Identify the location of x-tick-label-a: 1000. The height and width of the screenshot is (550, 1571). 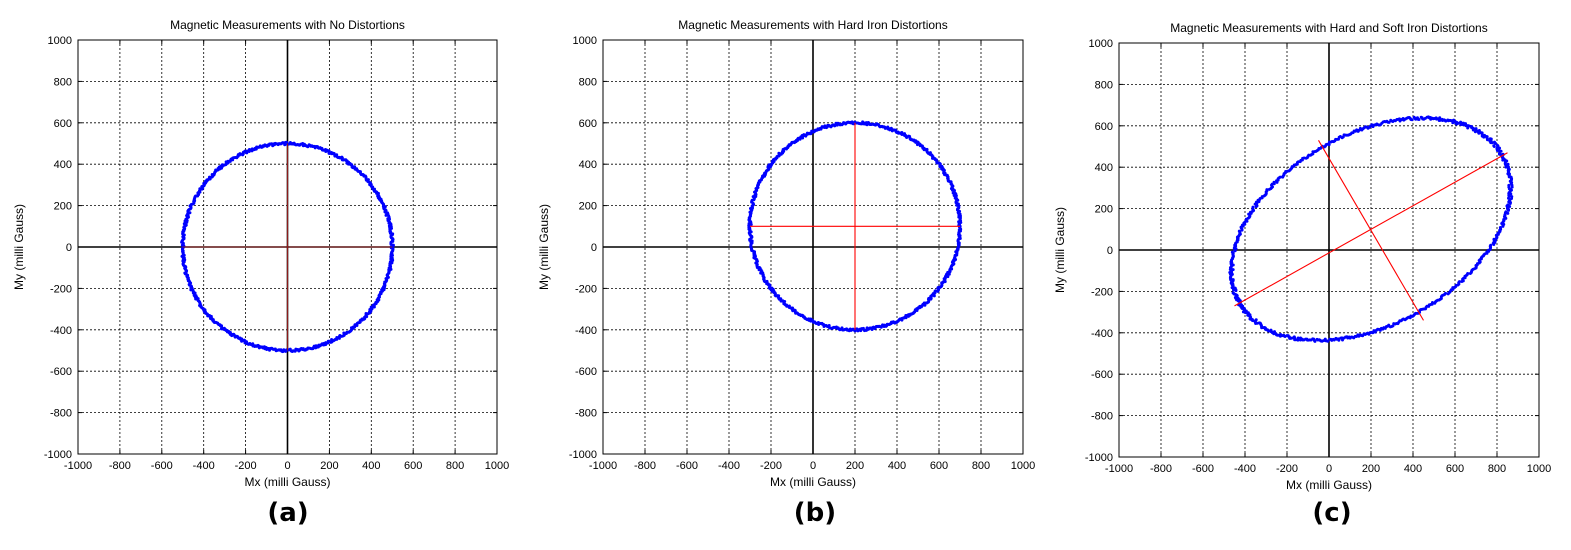
(497, 466).